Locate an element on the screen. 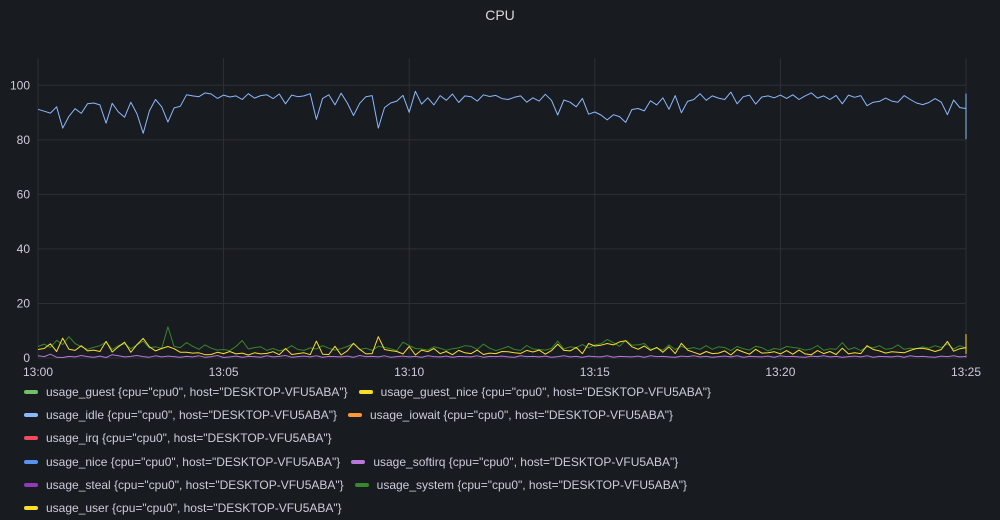 Image resolution: width=1000 pixels, height=520 pixels. x-tick-label: 13:25 is located at coordinates (966, 371).